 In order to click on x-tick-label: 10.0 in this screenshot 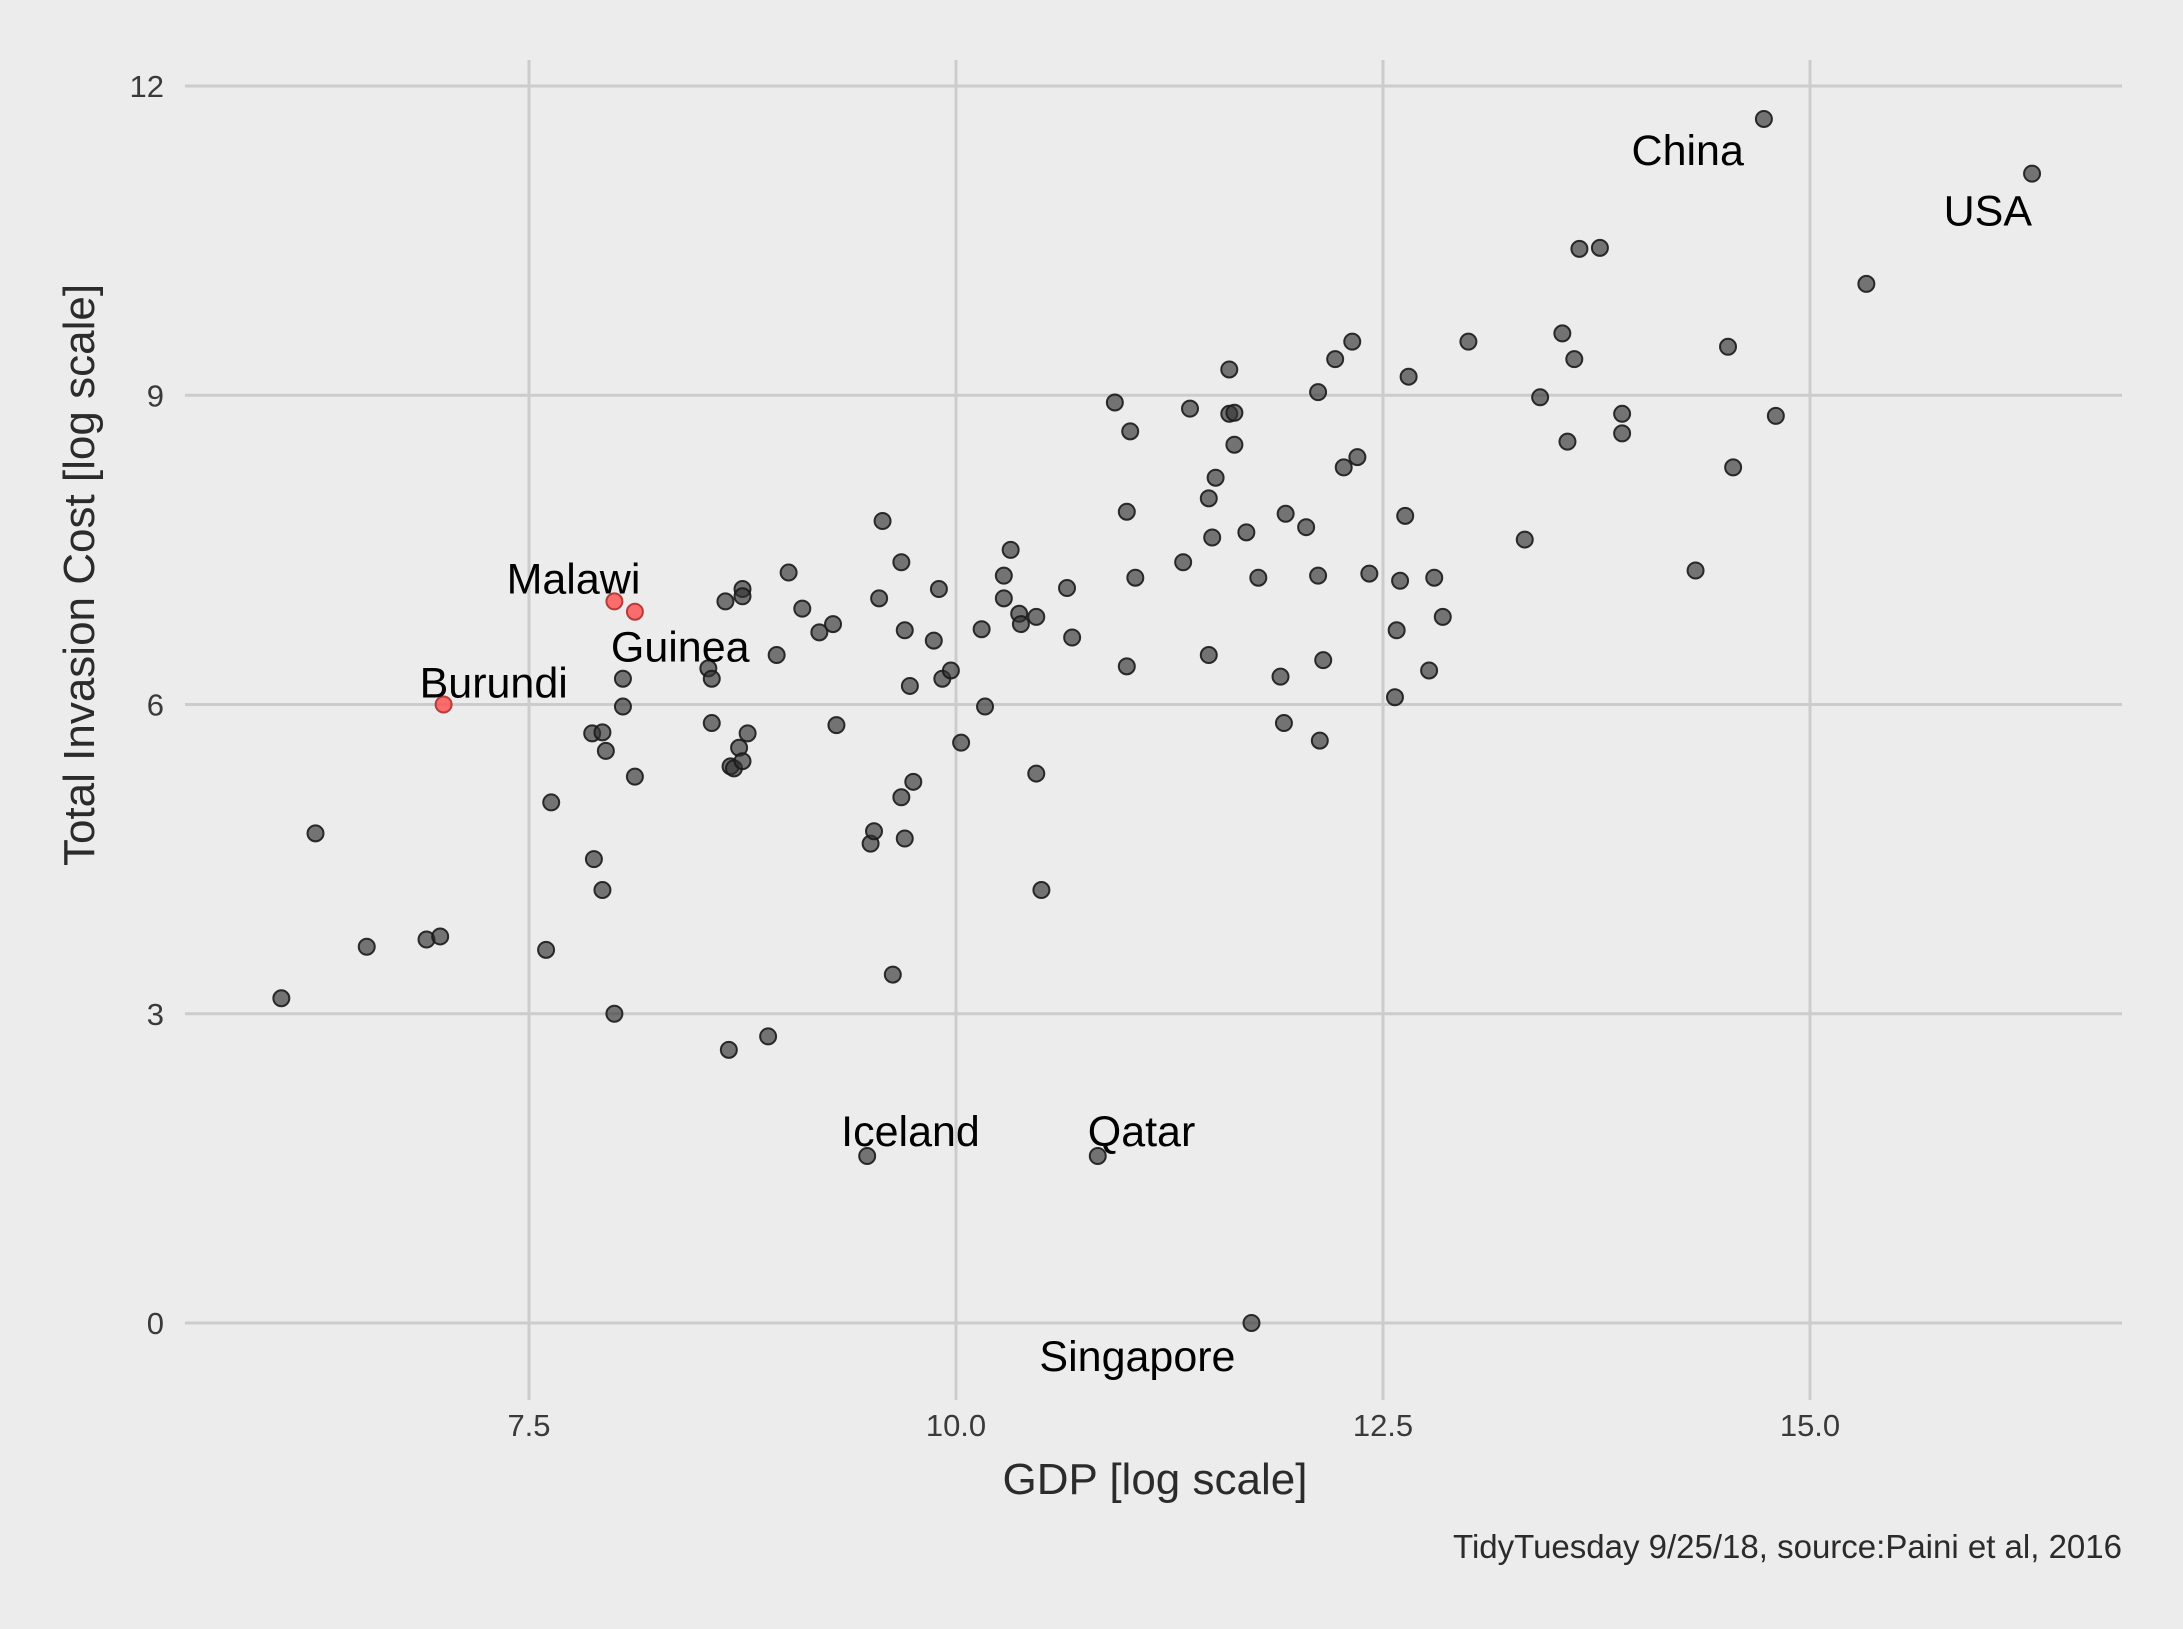, I will do `click(956, 1425)`.